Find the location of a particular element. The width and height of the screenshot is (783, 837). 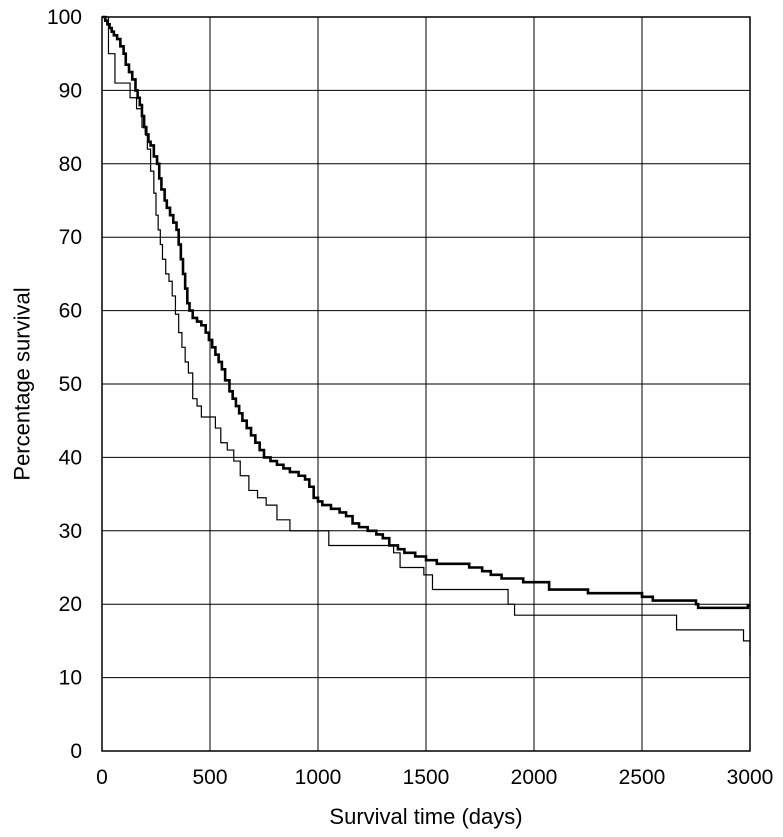

x-tick-label: 500 is located at coordinates (209, 777).